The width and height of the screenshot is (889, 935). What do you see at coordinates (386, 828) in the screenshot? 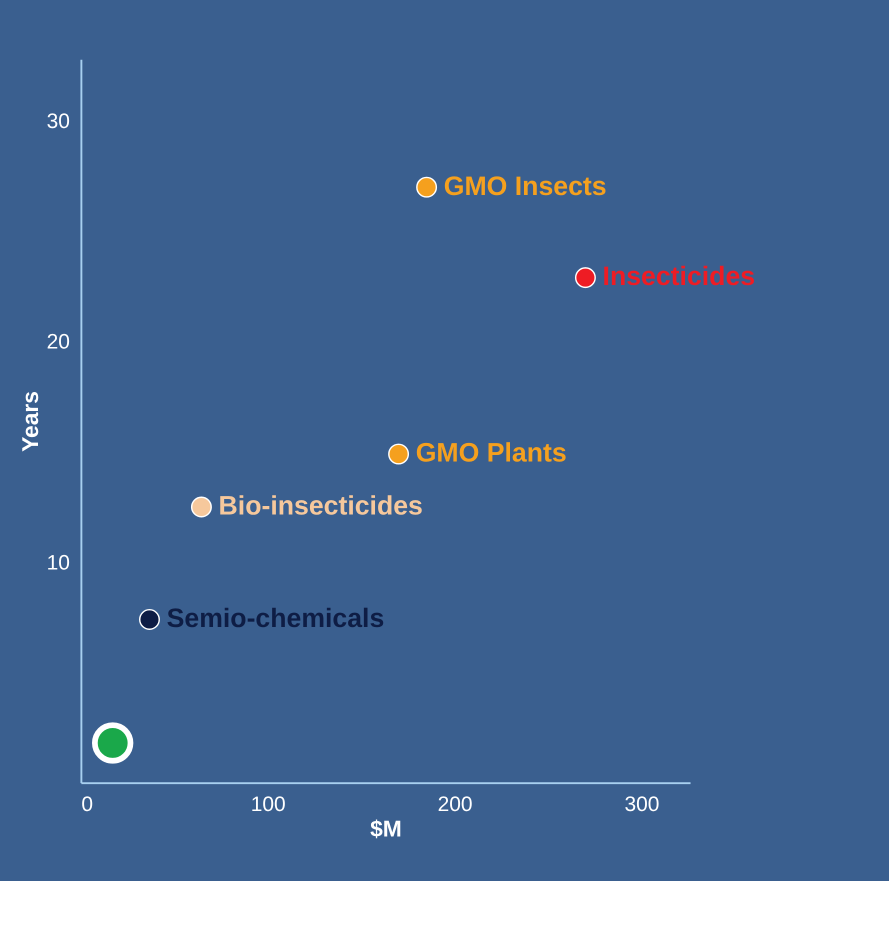
I see `x-axis-title: $M` at bounding box center [386, 828].